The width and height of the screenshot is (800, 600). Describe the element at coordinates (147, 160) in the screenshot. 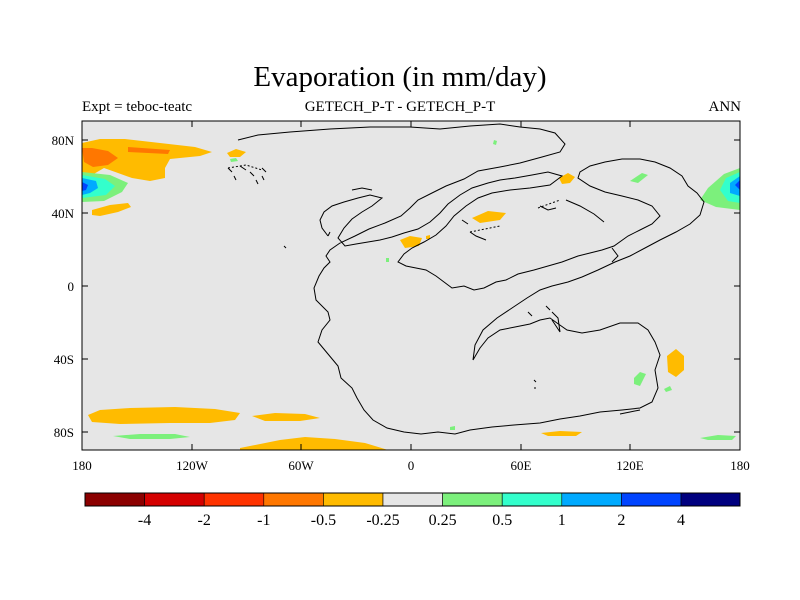

I see `anomaly-negative-nw` at that location.